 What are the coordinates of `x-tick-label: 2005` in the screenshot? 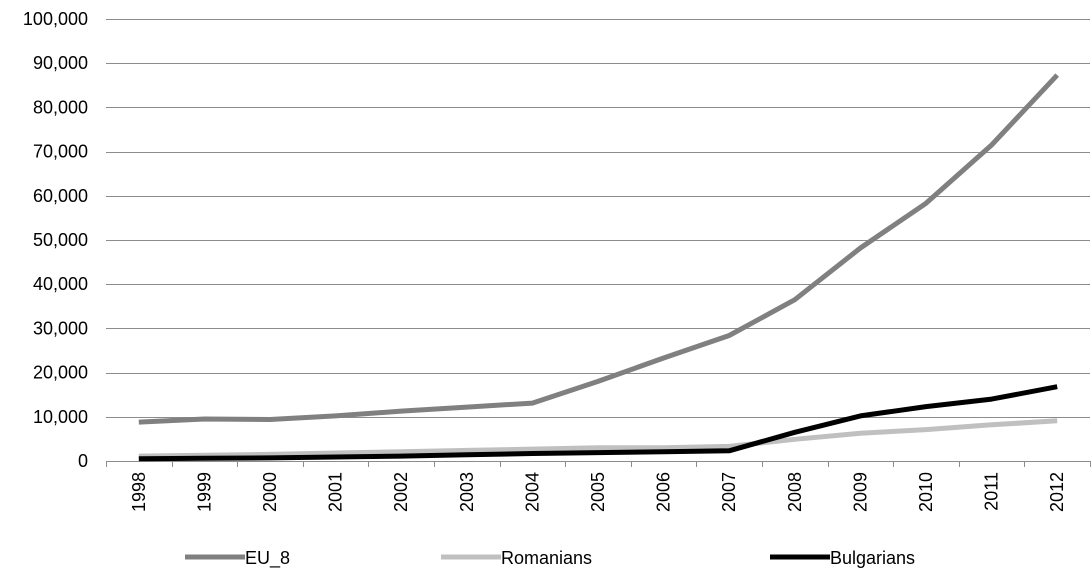 It's located at (598, 492).